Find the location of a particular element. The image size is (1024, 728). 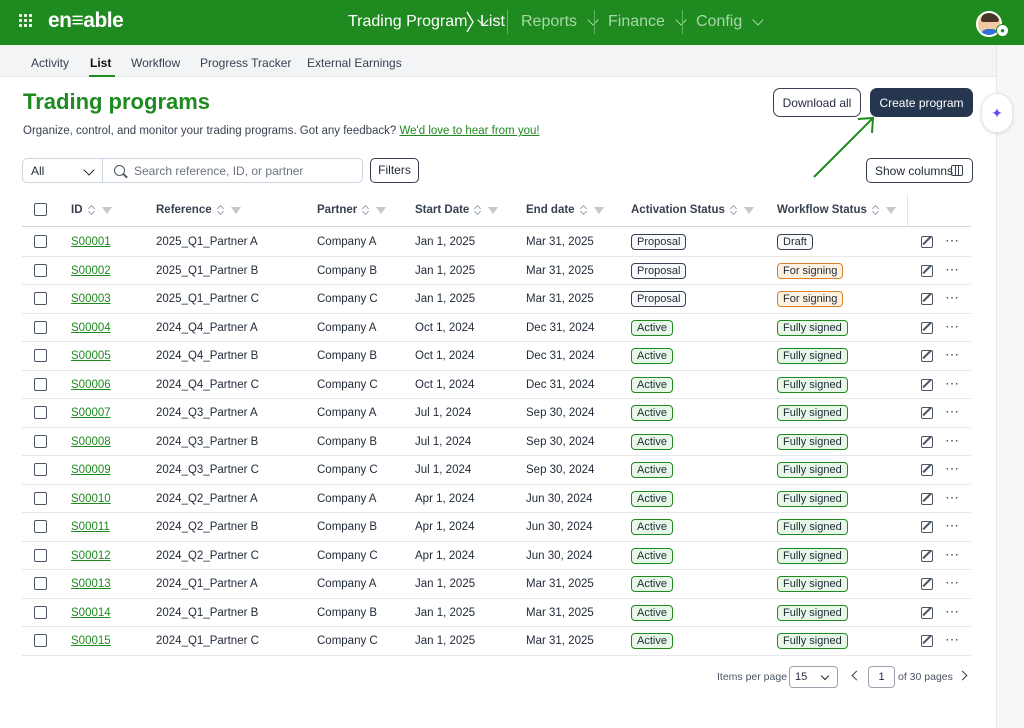

tab-external-earnings: External Earnings is located at coordinates (354, 63).